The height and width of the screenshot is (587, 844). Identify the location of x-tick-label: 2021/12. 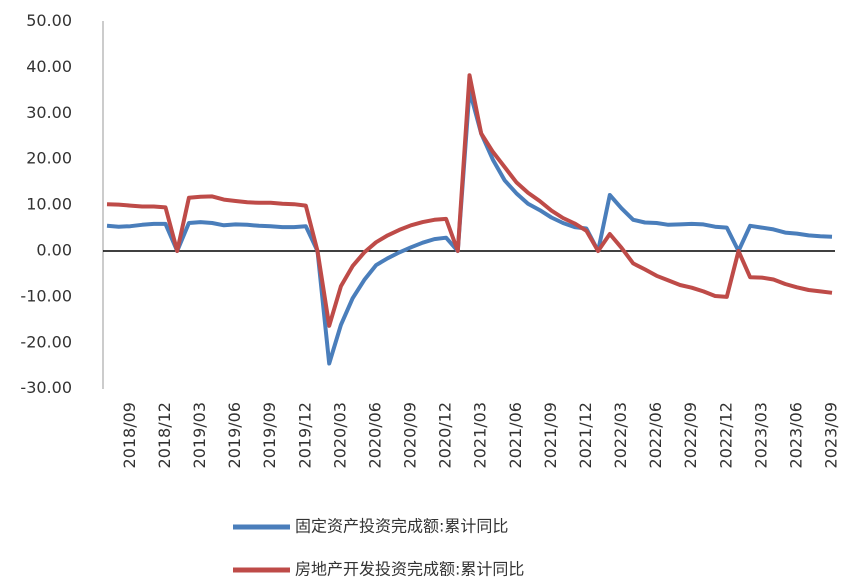
(585, 435).